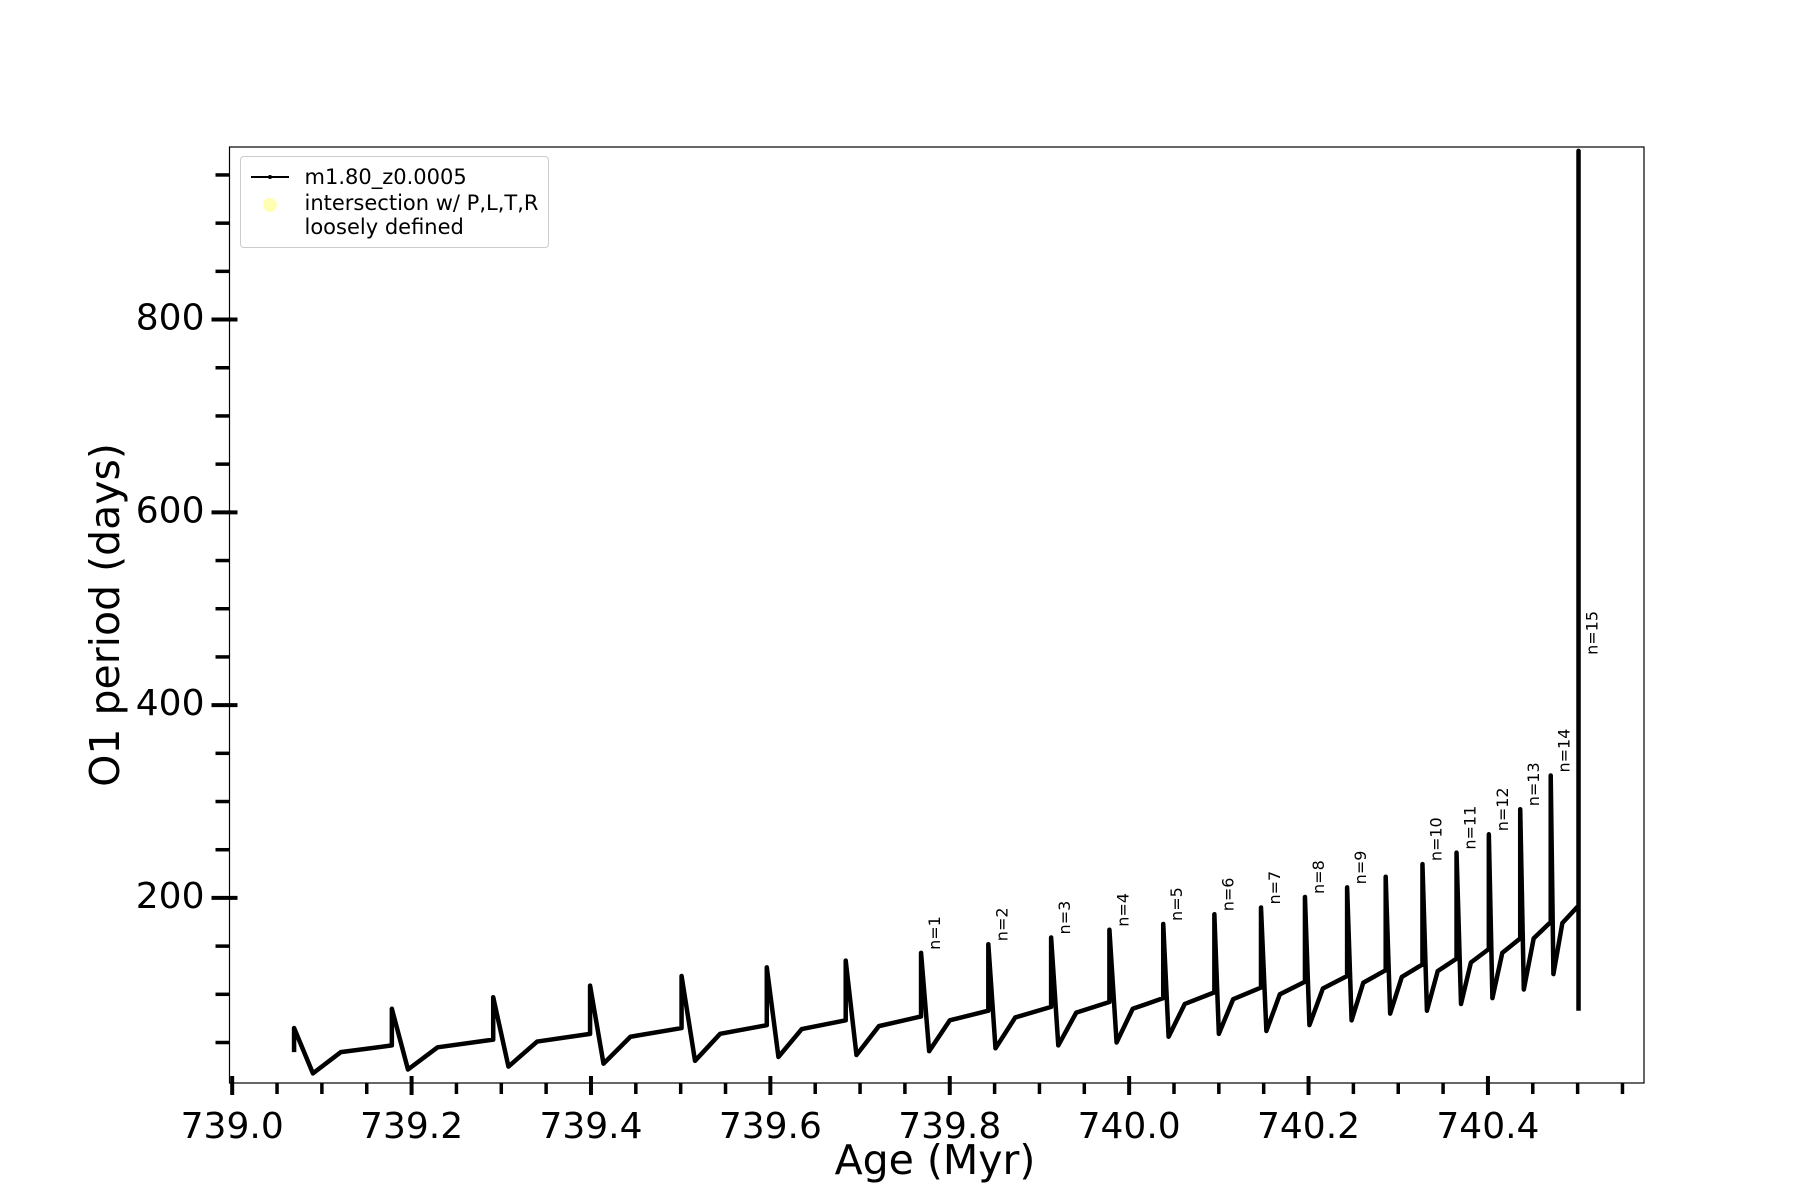 The image size is (1800, 1200). What do you see at coordinates (170, 510) in the screenshot?
I see `y-tick-label: 600` at bounding box center [170, 510].